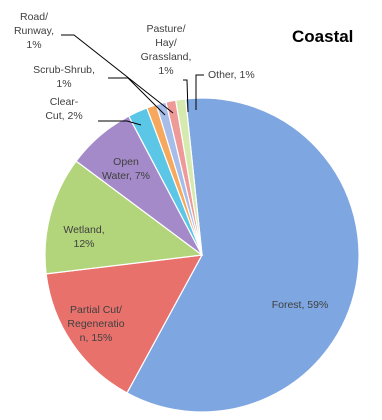  I want to click on pie-slice-partial-cut-regeneration, so click(124, 324).